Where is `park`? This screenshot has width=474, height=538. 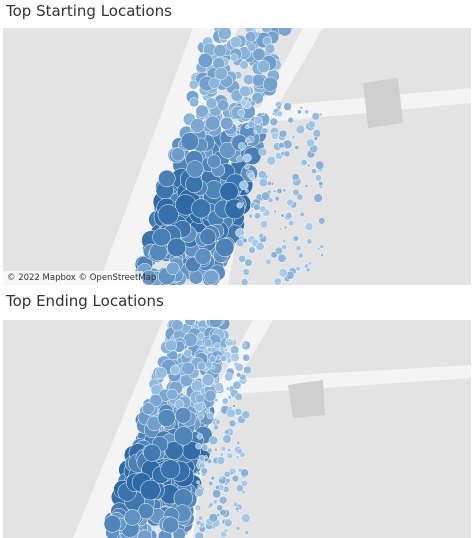 park is located at coordinates (383, 103).